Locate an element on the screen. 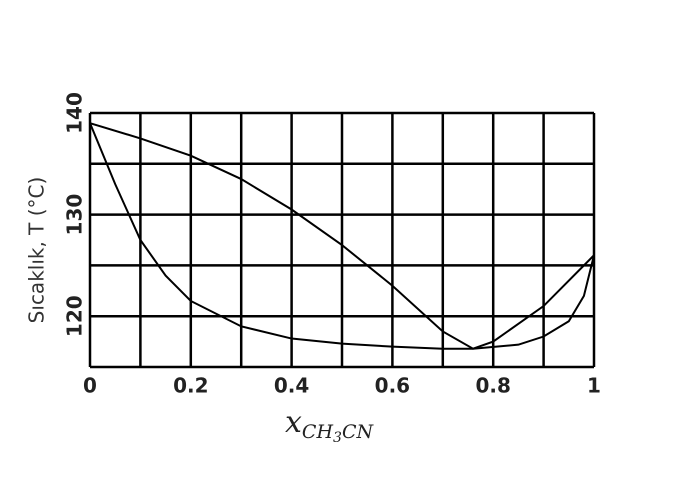  x-tick-label: 0 is located at coordinates (90, 386).